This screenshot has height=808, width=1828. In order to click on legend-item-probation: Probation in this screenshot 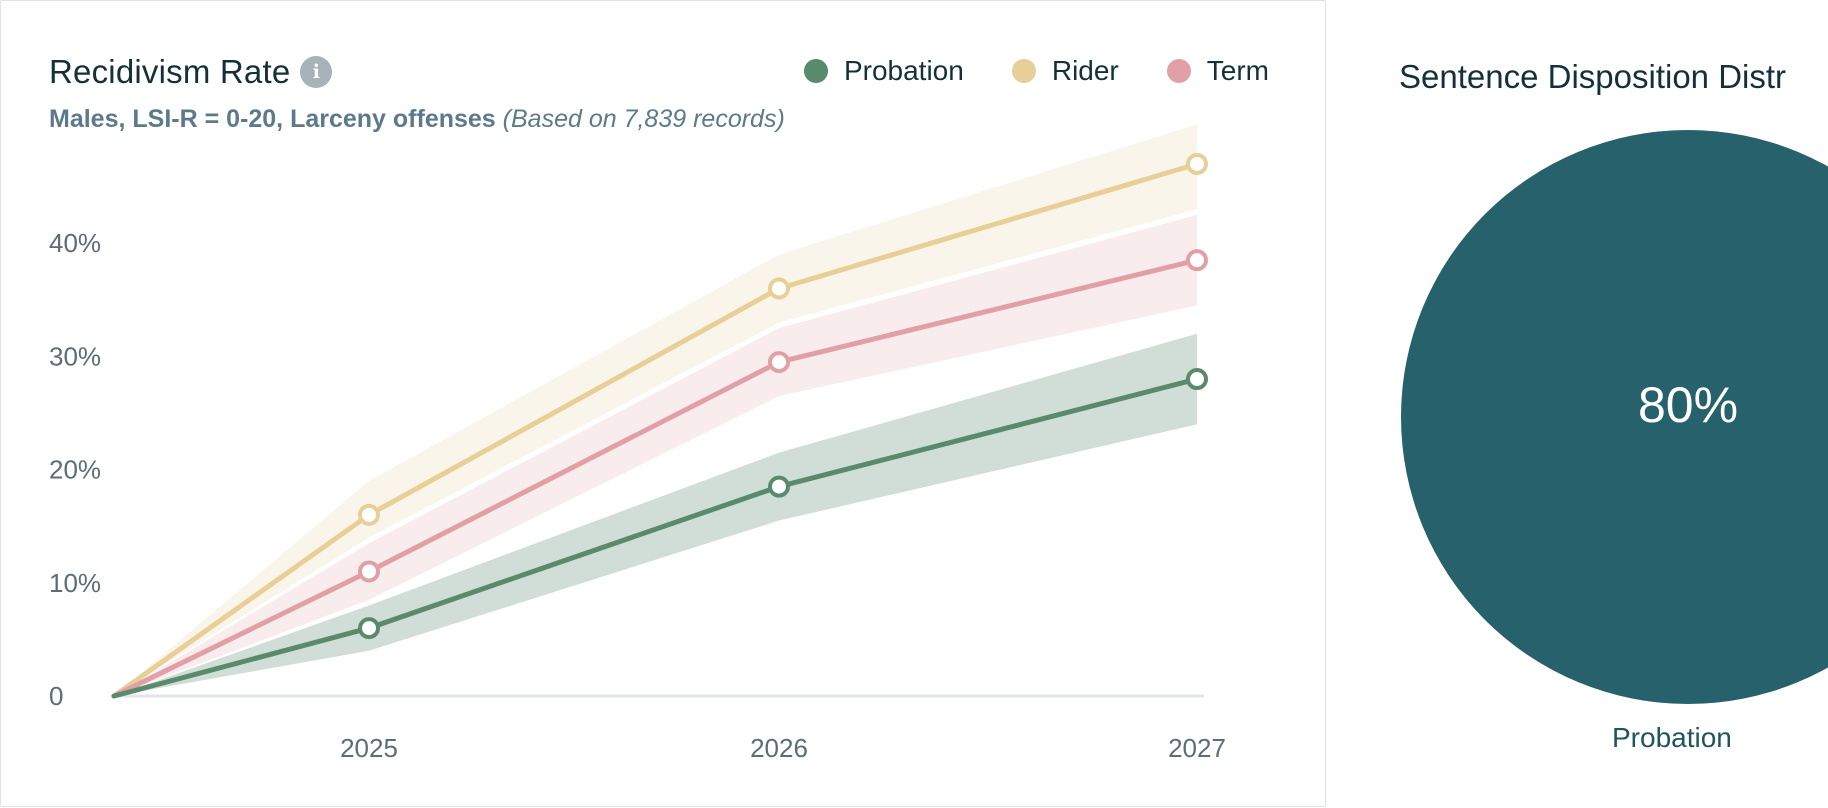, I will do `click(883, 71)`.